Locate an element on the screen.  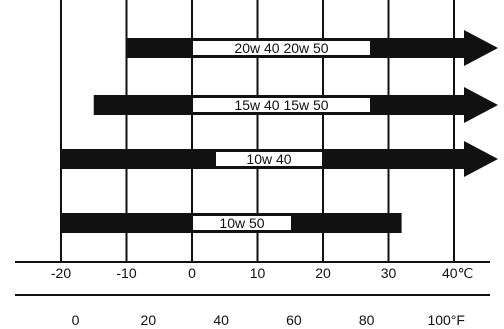
celsius-tick-label: 20 is located at coordinates (323, 273).